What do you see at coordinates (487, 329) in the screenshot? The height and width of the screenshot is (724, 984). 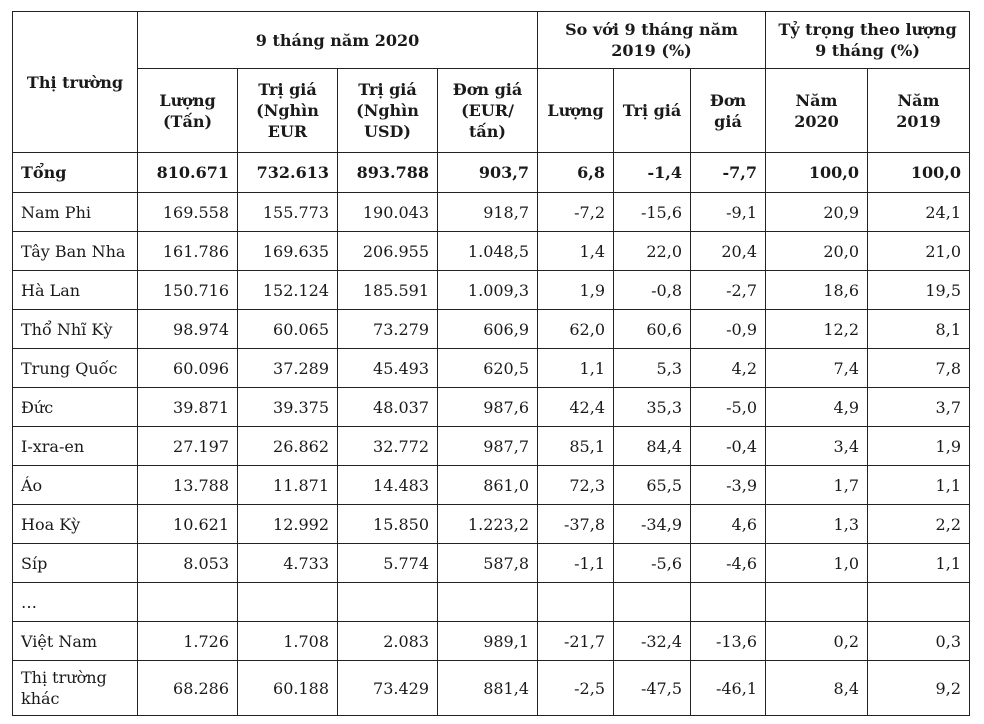 I see `cell-unit-price: 606,9` at bounding box center [487, 329].